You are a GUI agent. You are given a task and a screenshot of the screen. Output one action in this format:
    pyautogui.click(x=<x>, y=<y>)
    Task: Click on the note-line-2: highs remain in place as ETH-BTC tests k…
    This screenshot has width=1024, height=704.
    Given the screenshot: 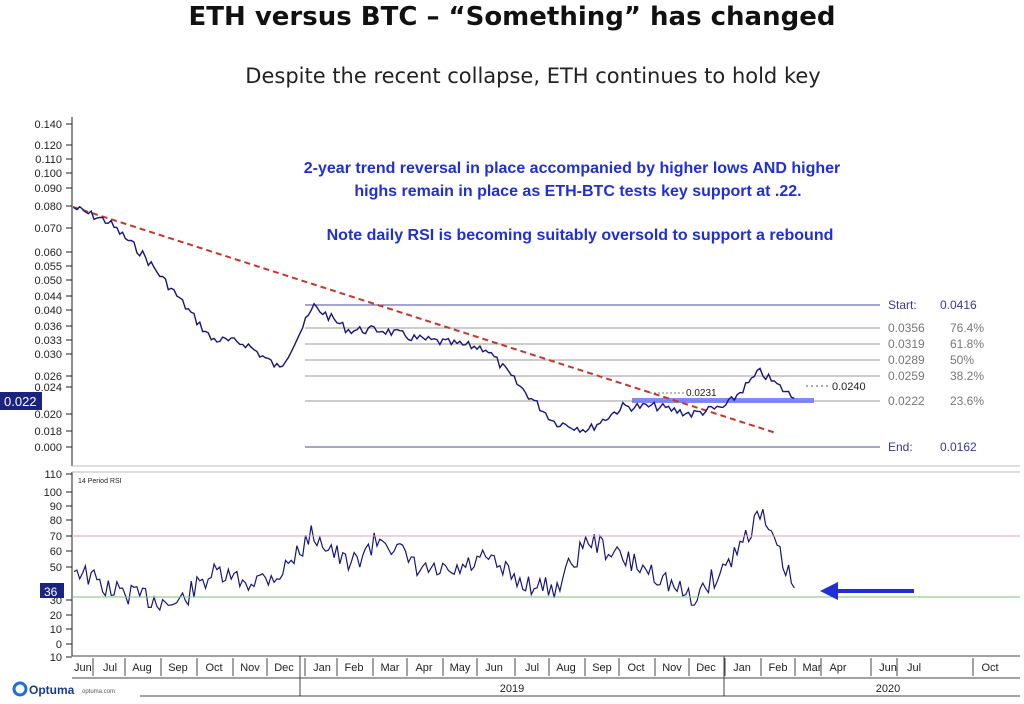 What is the action you would take?
    pyautogui.click(x=577, y=191)
    